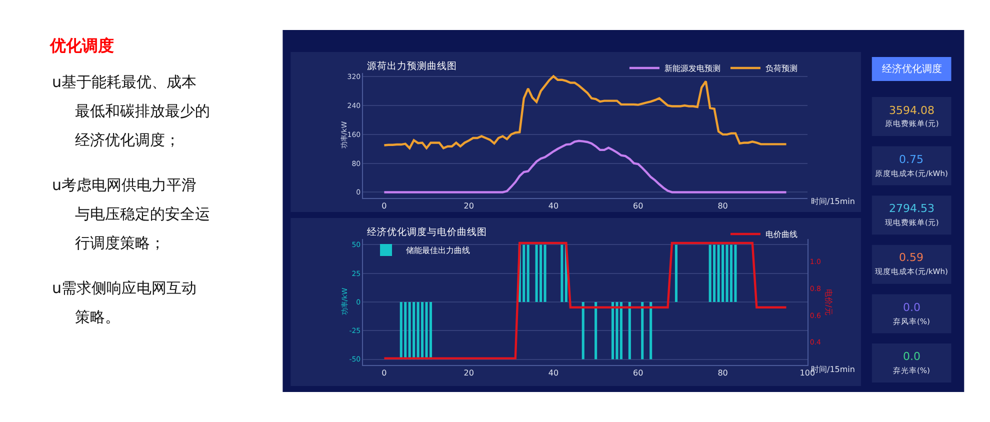  What do you see at coordinates (81, 45) in the screenshot?
I see `text: 优化调度` at bounding box center [81, 45].